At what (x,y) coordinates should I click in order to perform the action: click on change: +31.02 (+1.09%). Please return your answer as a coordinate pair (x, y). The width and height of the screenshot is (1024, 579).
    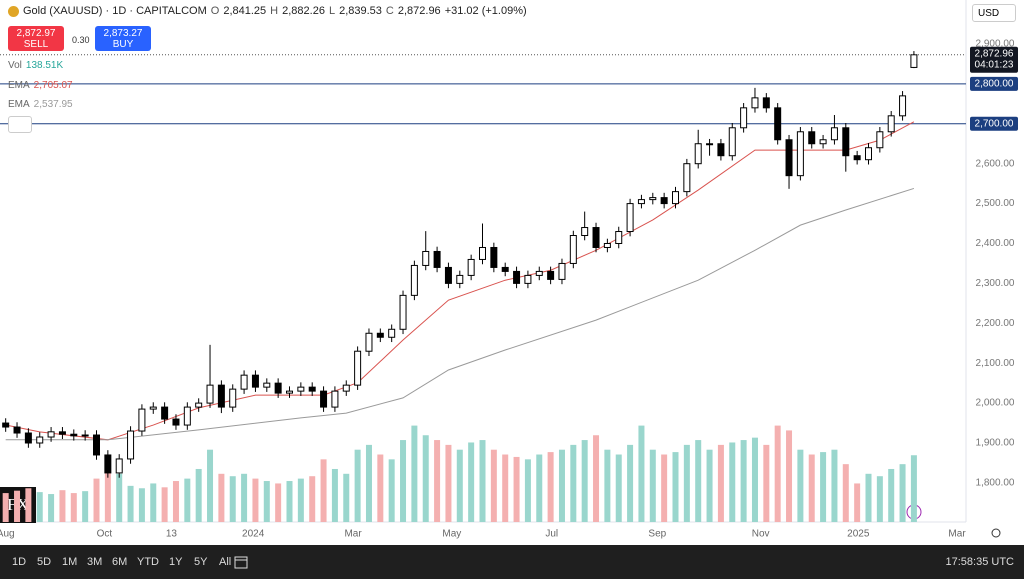
    Looking at the image, I should click on (485, 11).